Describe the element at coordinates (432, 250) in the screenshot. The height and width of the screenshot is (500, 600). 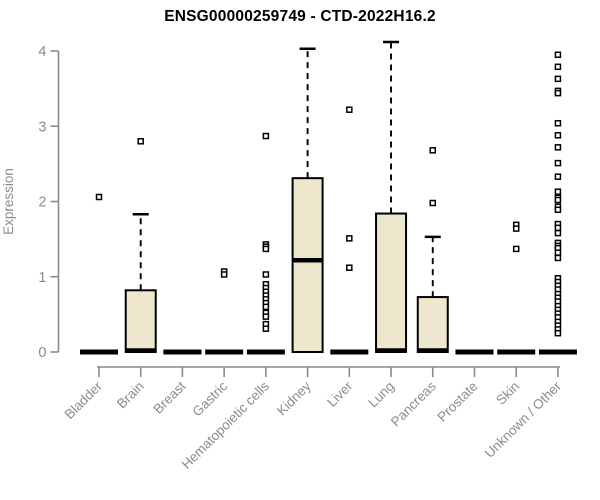
I see `boxplot-pancreas` at that location.